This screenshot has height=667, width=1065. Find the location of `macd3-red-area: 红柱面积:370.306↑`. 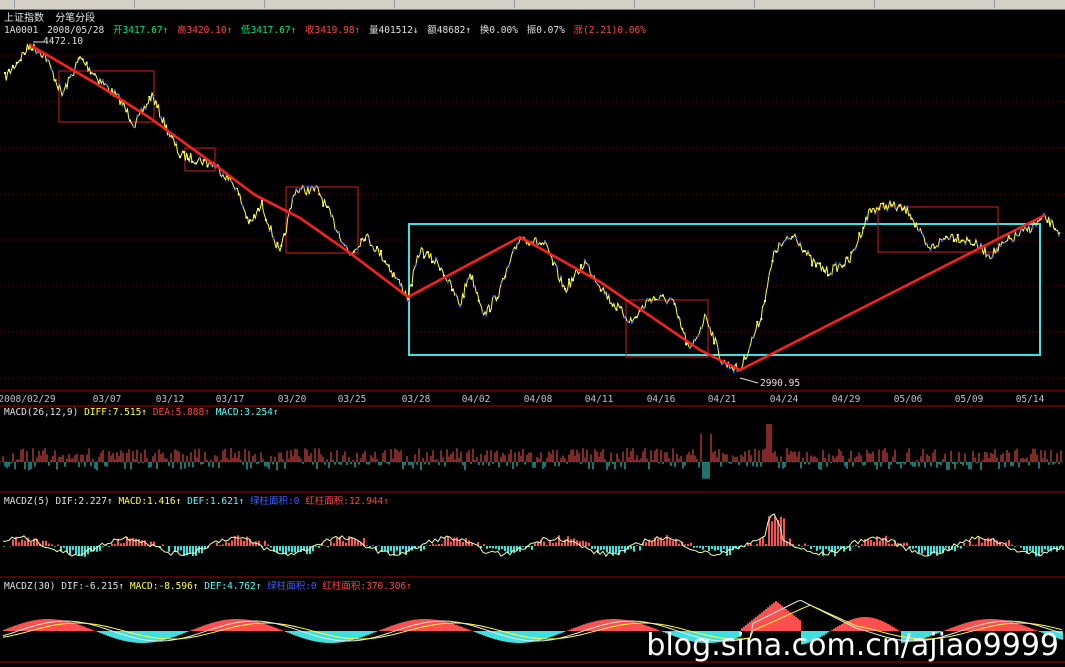

macd3-red-area: 红柱面积:370.306↑ is located at coordinates (367, 586).